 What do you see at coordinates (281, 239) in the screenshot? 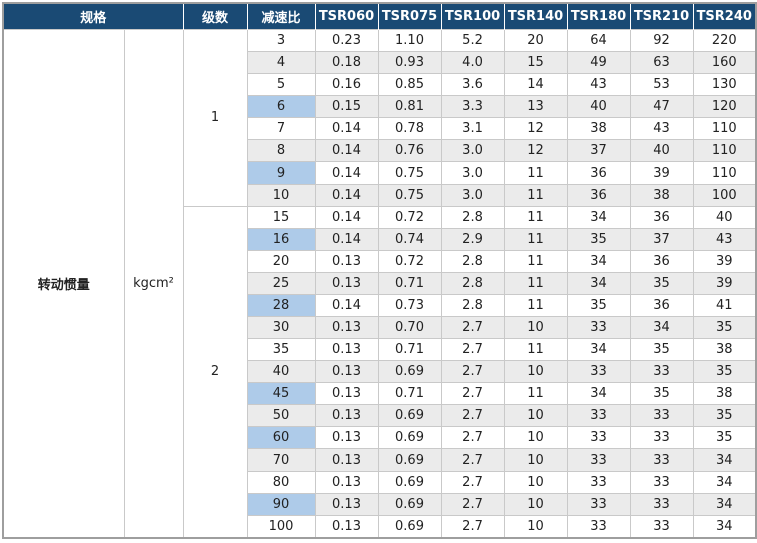
I see `ratio-cell: 16` at bounding box center [281, 239].